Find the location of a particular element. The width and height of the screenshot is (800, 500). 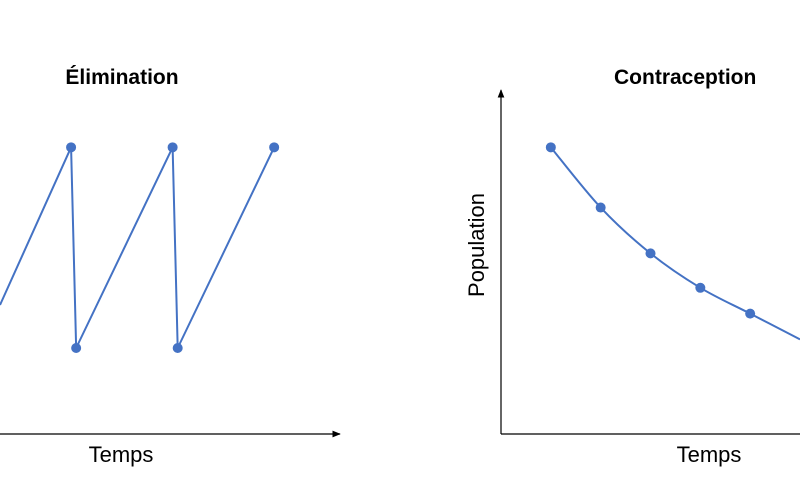

elimination-series is located at coordinates (140, 247).